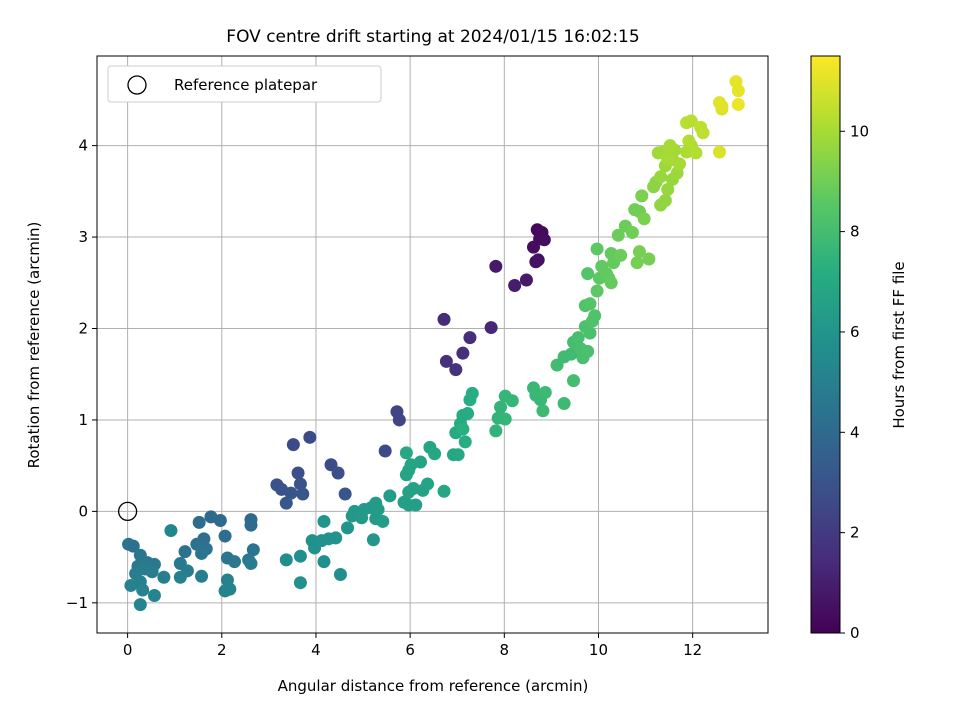  Describe the element at coordinates (34, 345) in the screenshot. I see `y-axis-label: Rotation from reference (arcmin)` at that location.